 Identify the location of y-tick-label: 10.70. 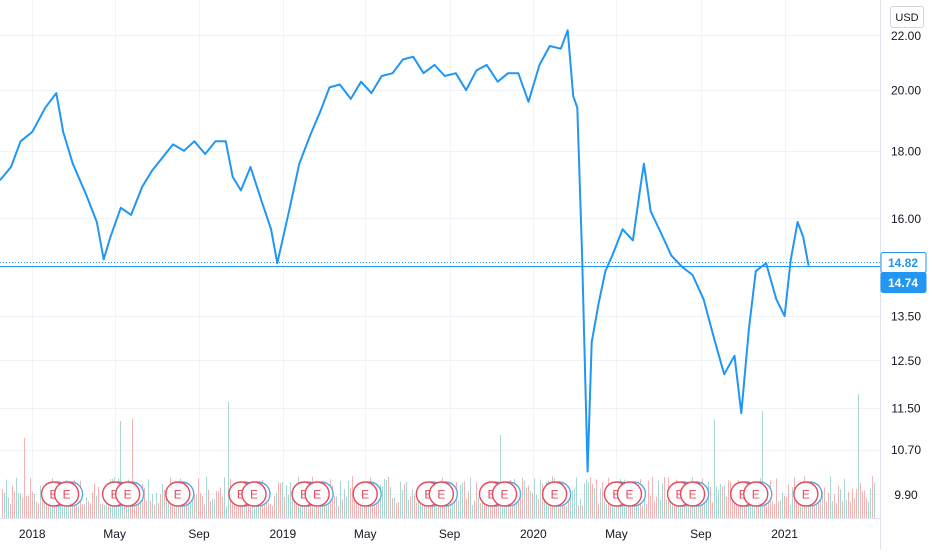
(906, 450).